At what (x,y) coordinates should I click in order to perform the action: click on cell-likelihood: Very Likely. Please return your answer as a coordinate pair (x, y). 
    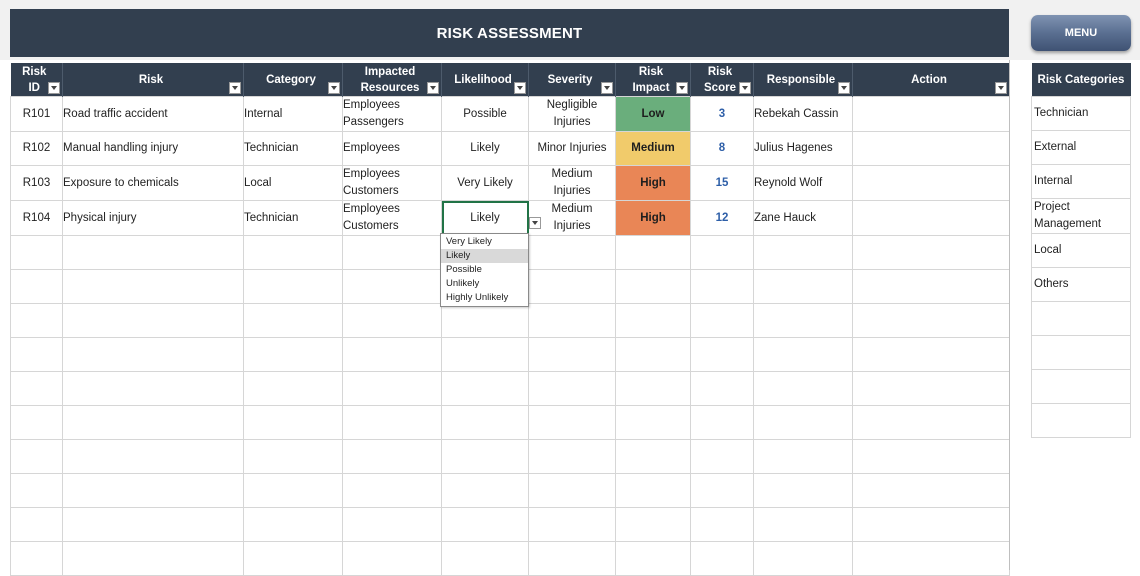
    Looking at the image, I should click on (485, 183).